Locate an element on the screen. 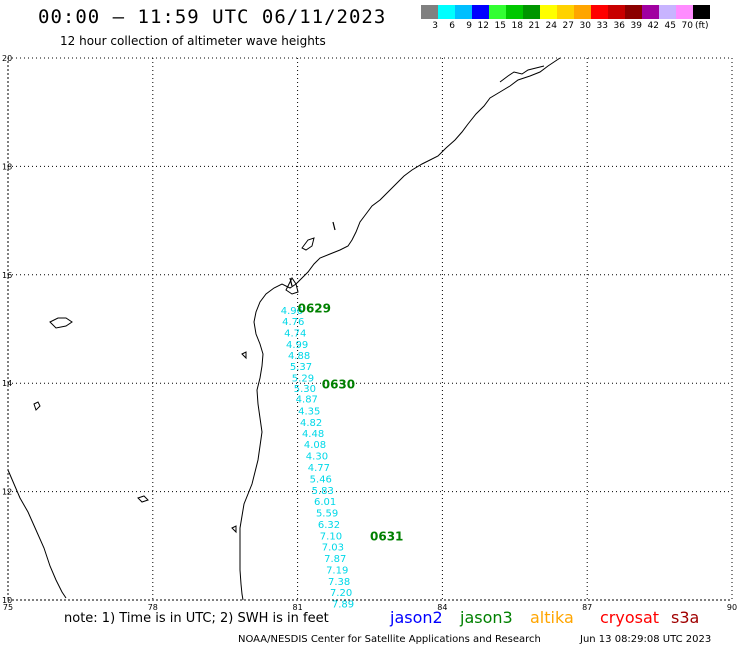 The width and height of the screenshot is (740, 650). scale-label: 15 is located at coordinates (500, 26).